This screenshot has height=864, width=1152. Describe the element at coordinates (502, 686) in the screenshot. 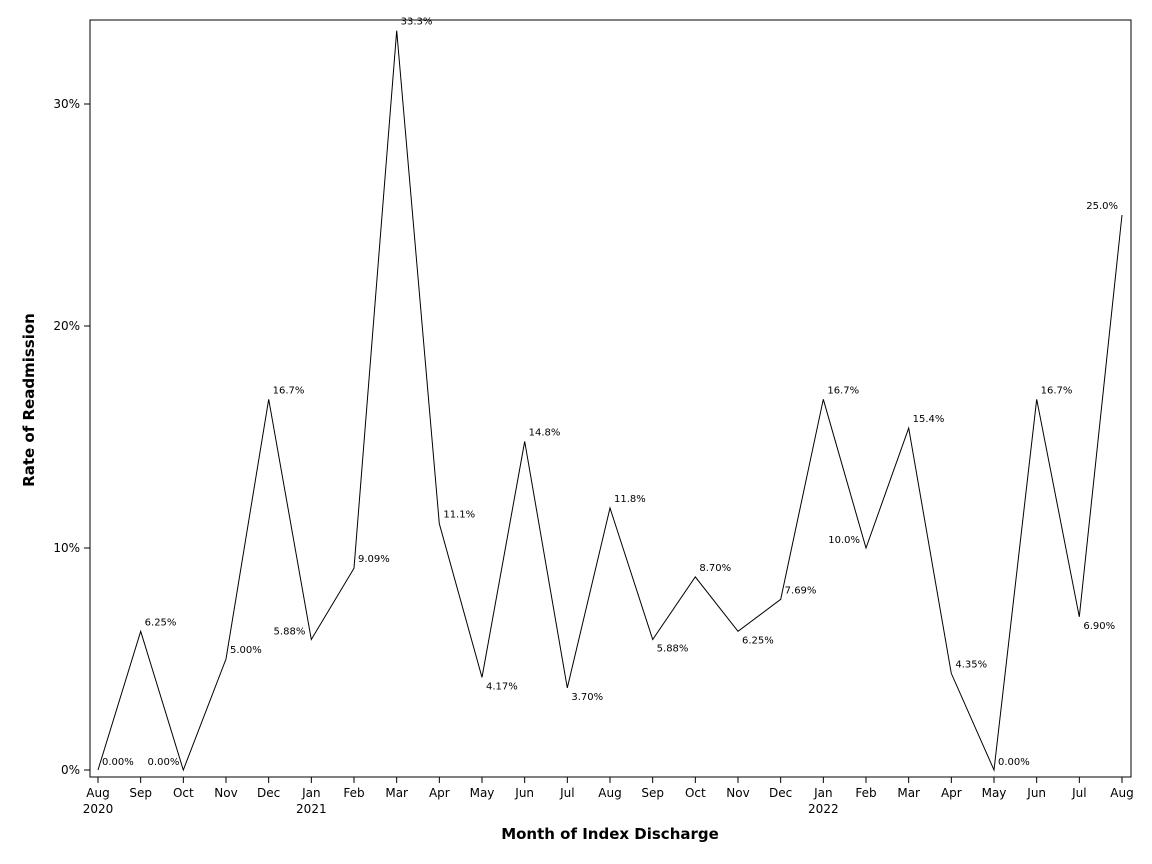

I see `data-label: 4.17%` at that location.